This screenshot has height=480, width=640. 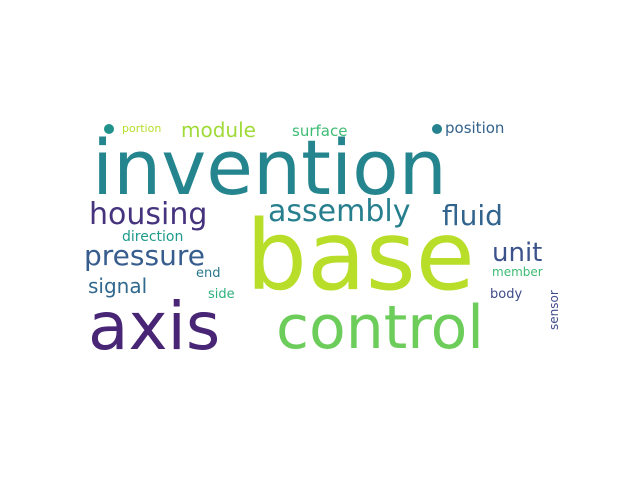 What do you see at coordinates (144, 256) in the screenshot?
I see `word-pressure: pressure` at bounding box center [144, 256].